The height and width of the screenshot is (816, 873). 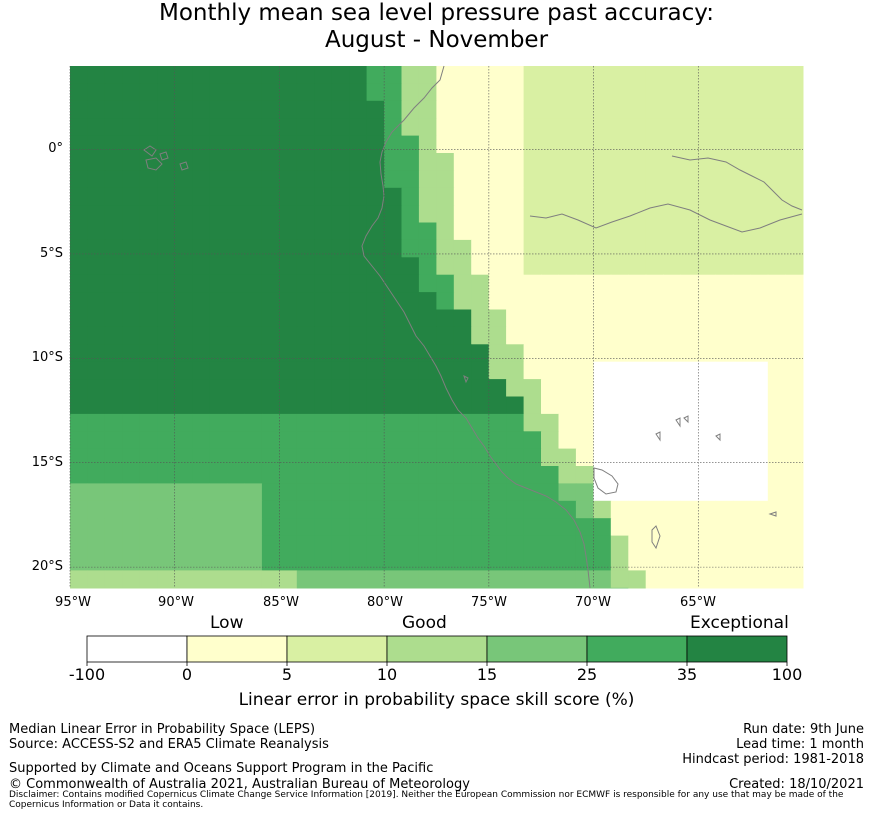 I want to click on colorbar-tick-label: -100, so click(x=87, y=674).